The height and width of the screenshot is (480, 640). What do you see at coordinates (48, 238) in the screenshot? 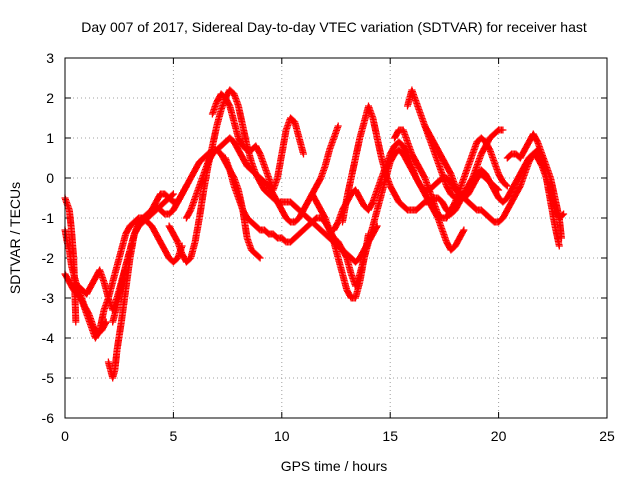
I see `y-tick-labels: -6 -5 -4 -3 -2 -1 0 1 2 3` at bounding box center [48, 238].